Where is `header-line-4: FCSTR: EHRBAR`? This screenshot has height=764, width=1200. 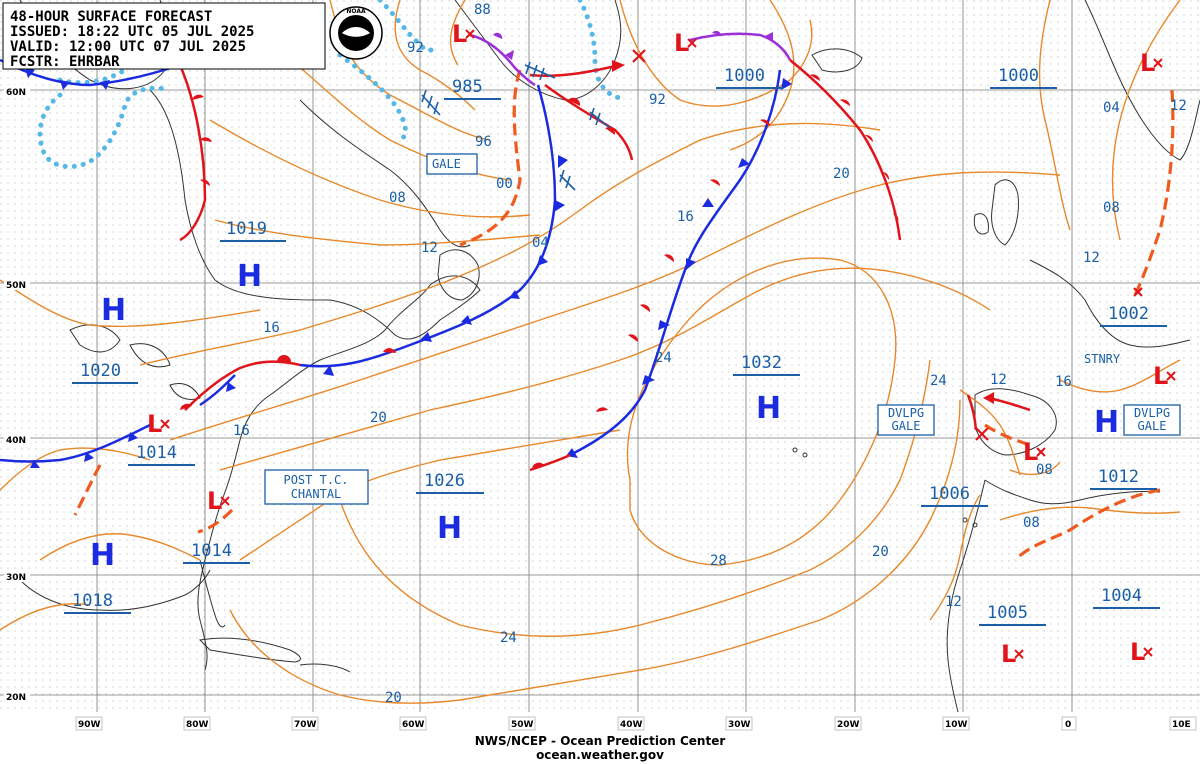 header-line-4: FCSTR: EHRBAR is located at coordinates (65, 62).